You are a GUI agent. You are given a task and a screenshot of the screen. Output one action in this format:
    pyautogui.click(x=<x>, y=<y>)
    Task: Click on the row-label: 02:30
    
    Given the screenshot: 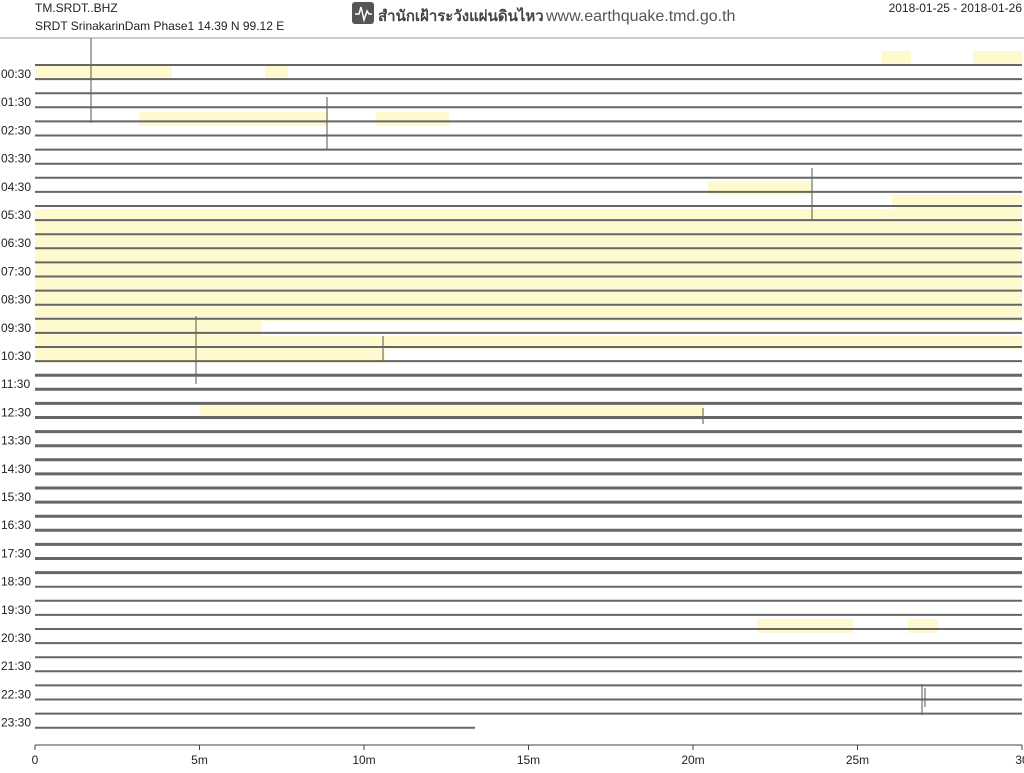 What is the action you would take?
    pyautogui.click(x=16, y=130)
    